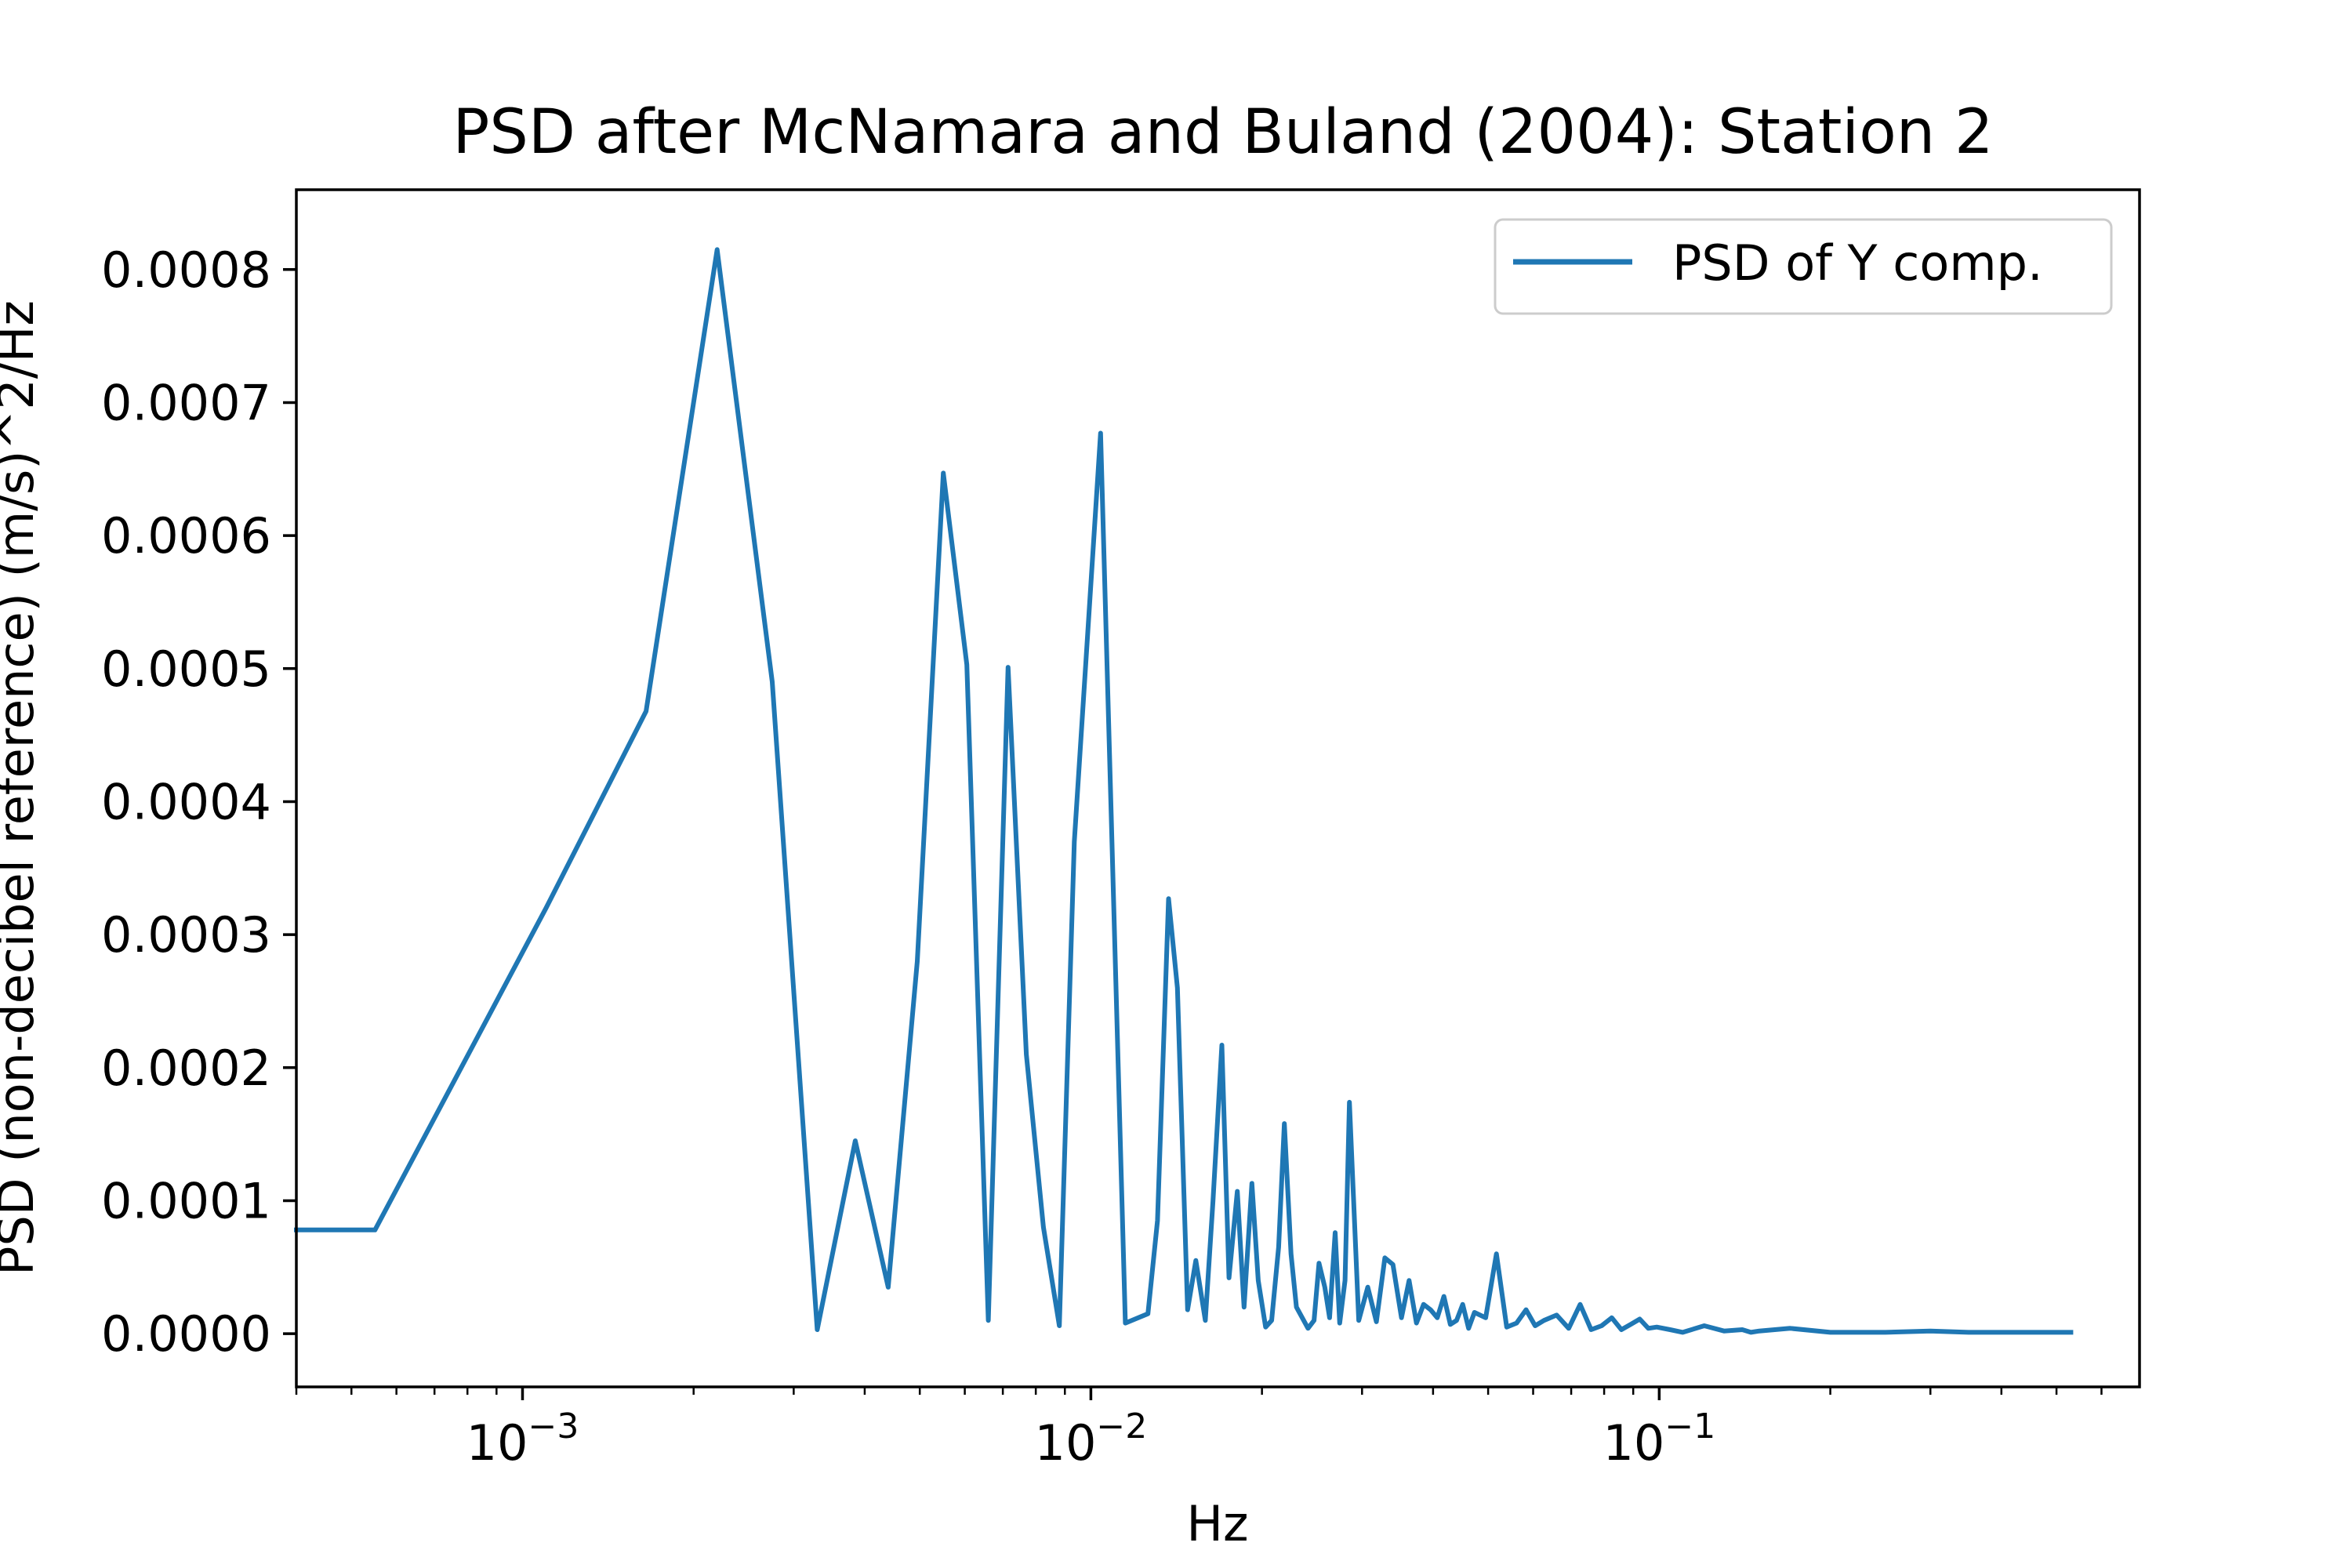 The image size is (2352, 1568). Describe the element at coordinates (186, 1068) in the screenshot. I see `y-tick-label: 0.0002` at that location.